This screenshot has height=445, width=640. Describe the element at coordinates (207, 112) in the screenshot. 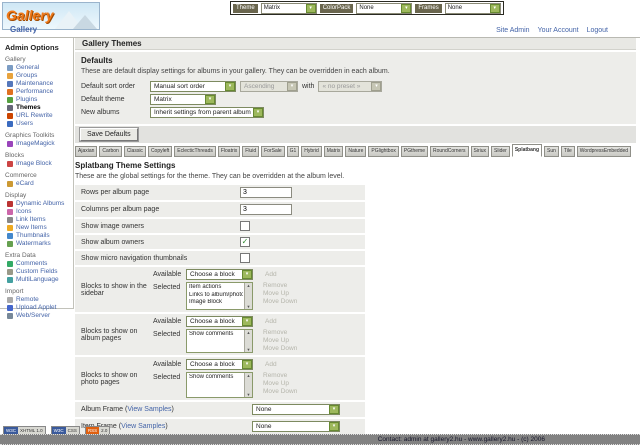

I see `new-albums-select: Inherit settings from parent album ▾` at that location.